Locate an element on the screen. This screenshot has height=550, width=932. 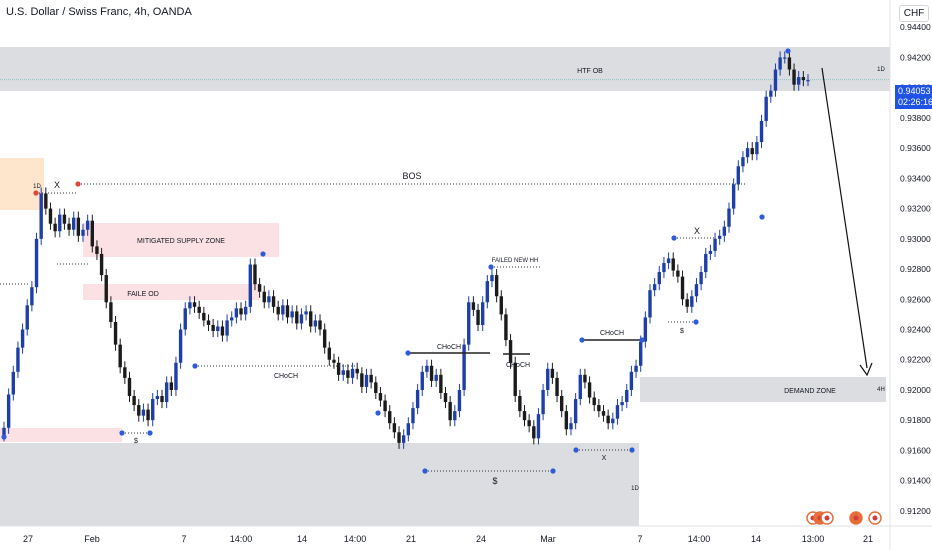
time-tick-label: 7 is located at coordinates (183, 539).